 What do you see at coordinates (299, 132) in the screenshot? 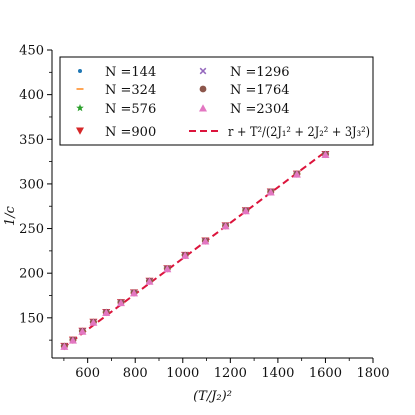
I see `legend-fit-label: r + T²/(2J₁² + 2J₂² + 3J₃²)` at bounding box center [299, 132].